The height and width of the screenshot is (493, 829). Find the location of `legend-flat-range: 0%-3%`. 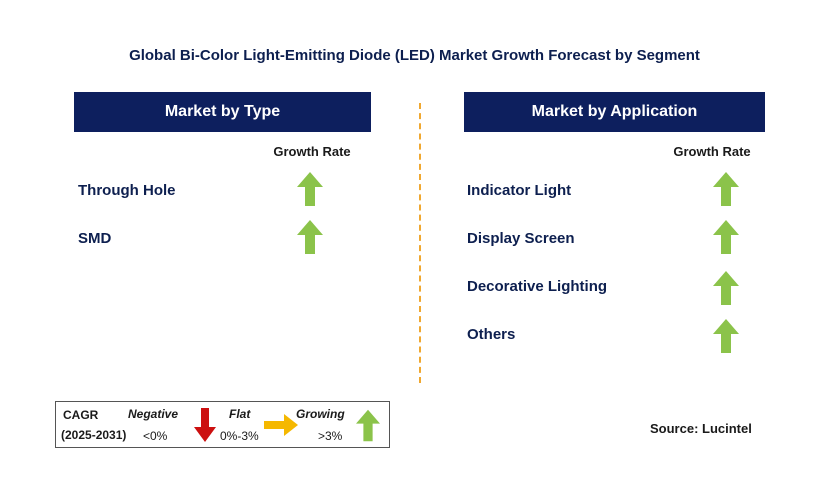

legend-flat-range: 0%-3% is located at coordinates (239, 436).